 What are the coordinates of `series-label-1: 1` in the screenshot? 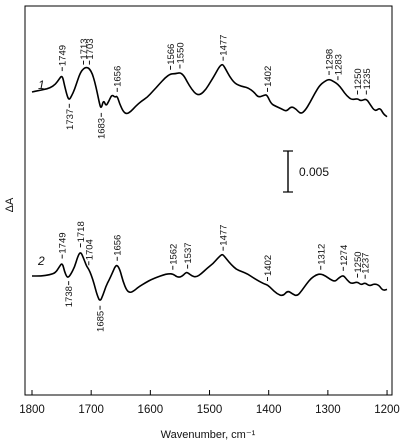 It's located at (41, 85).